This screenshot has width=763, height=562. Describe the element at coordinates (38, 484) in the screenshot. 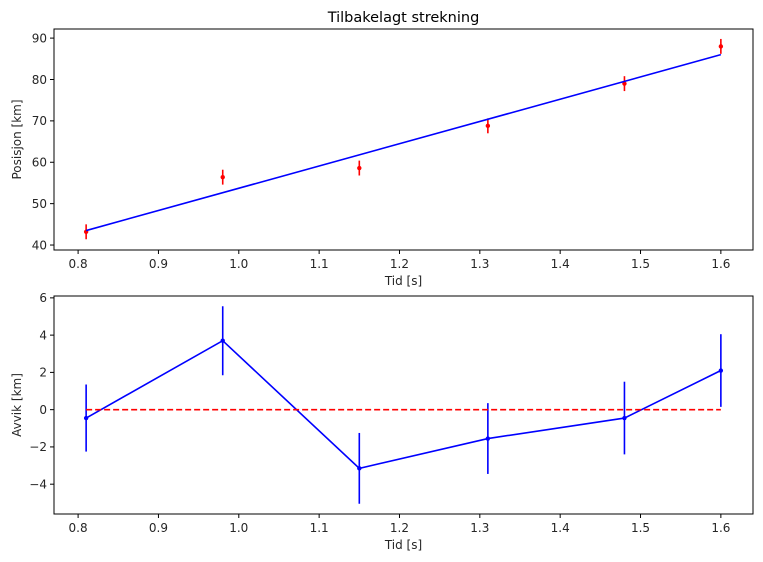

I see `y-tick-label: −4` at that location.